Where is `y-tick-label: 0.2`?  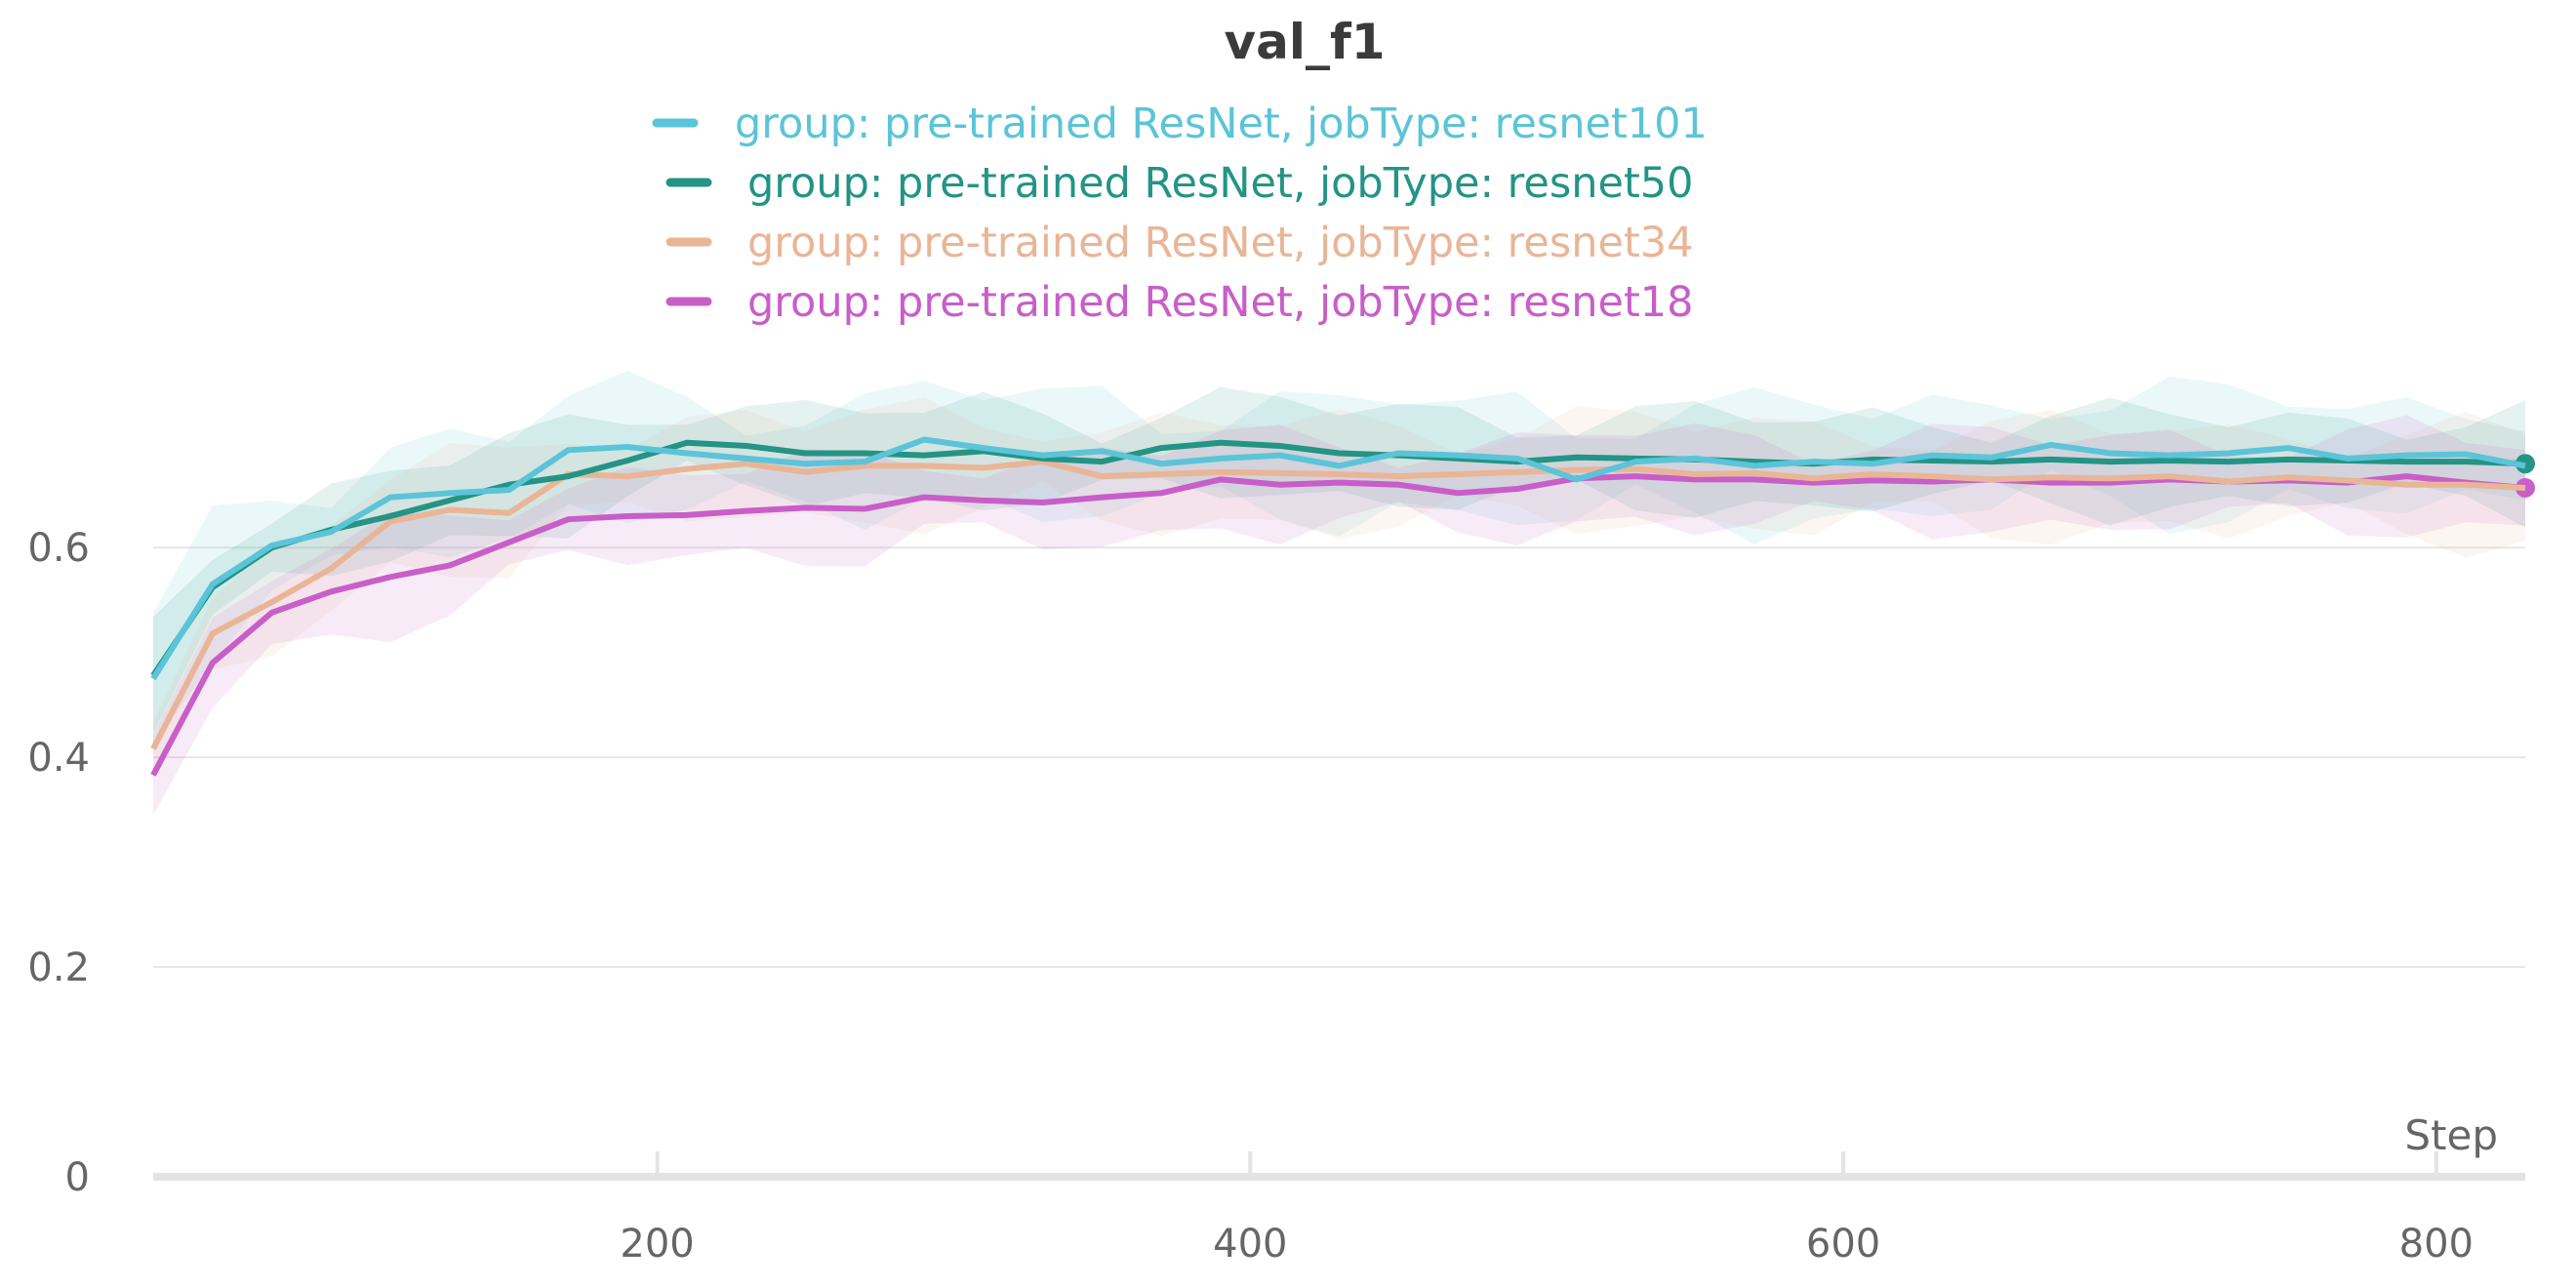 y-tick-label: 0.2 is located at coordinates (58, 968).